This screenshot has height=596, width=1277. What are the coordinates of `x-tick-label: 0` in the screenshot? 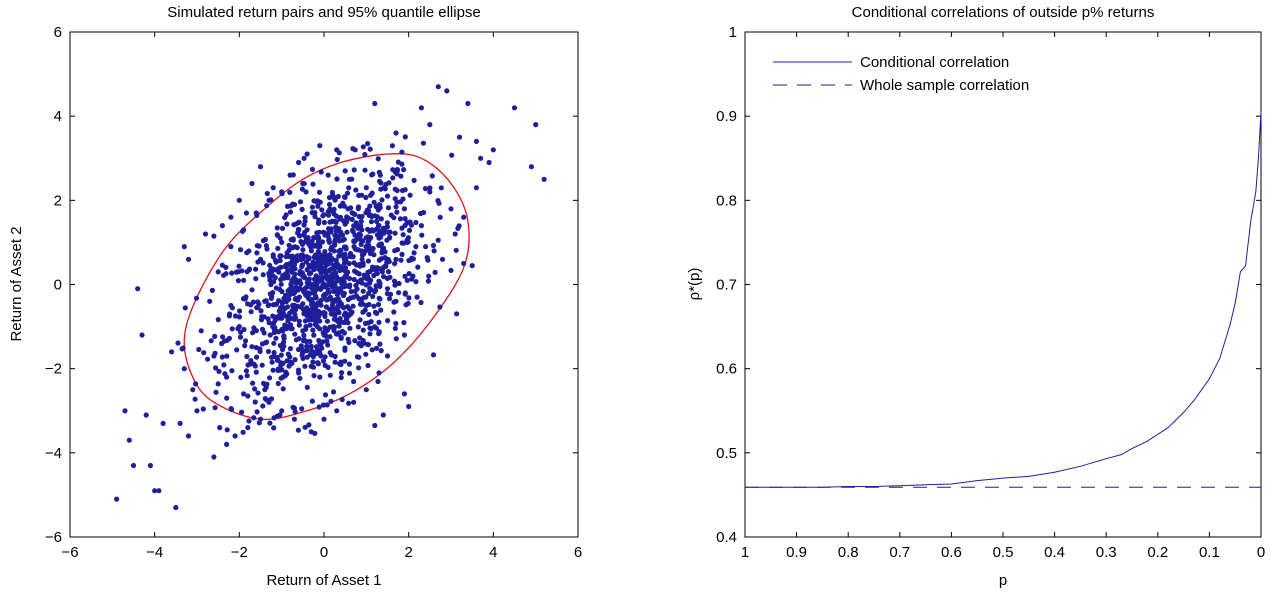 It's located at (1261, 552).